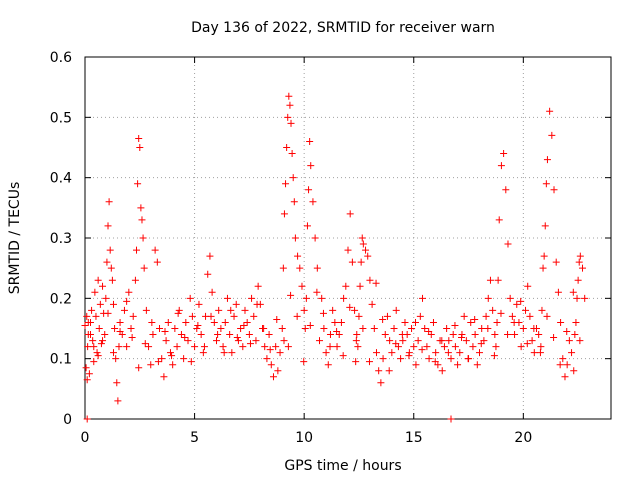 The height and width of the screenshot is (480, 640). I want to click on y-axis-label: SRMTID / TECUs, so click(15, 238).